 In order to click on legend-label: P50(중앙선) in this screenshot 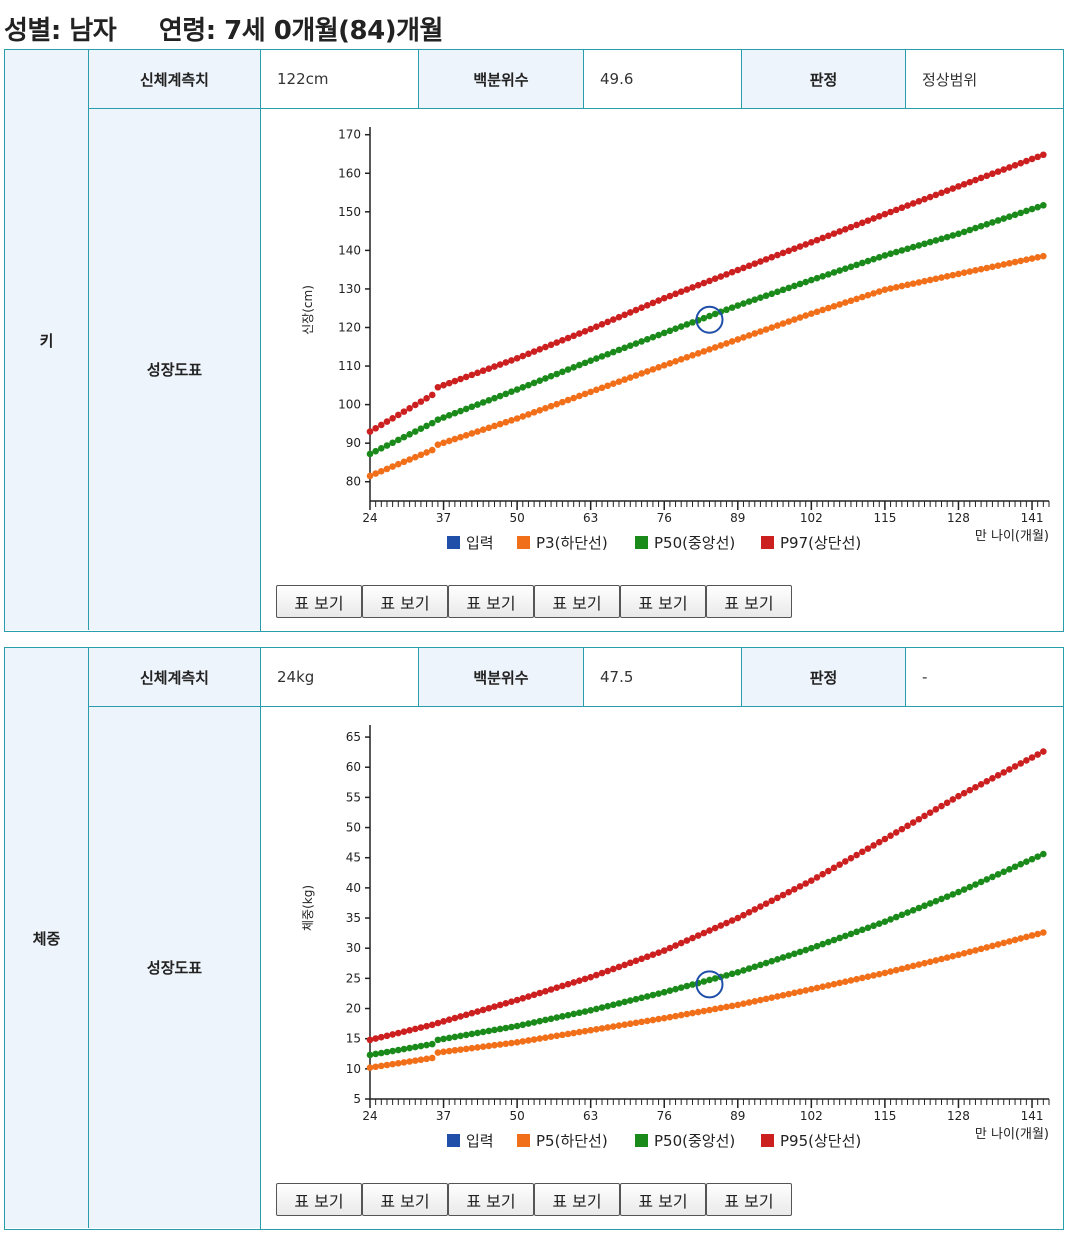, I will do `click(694, 1141)`.